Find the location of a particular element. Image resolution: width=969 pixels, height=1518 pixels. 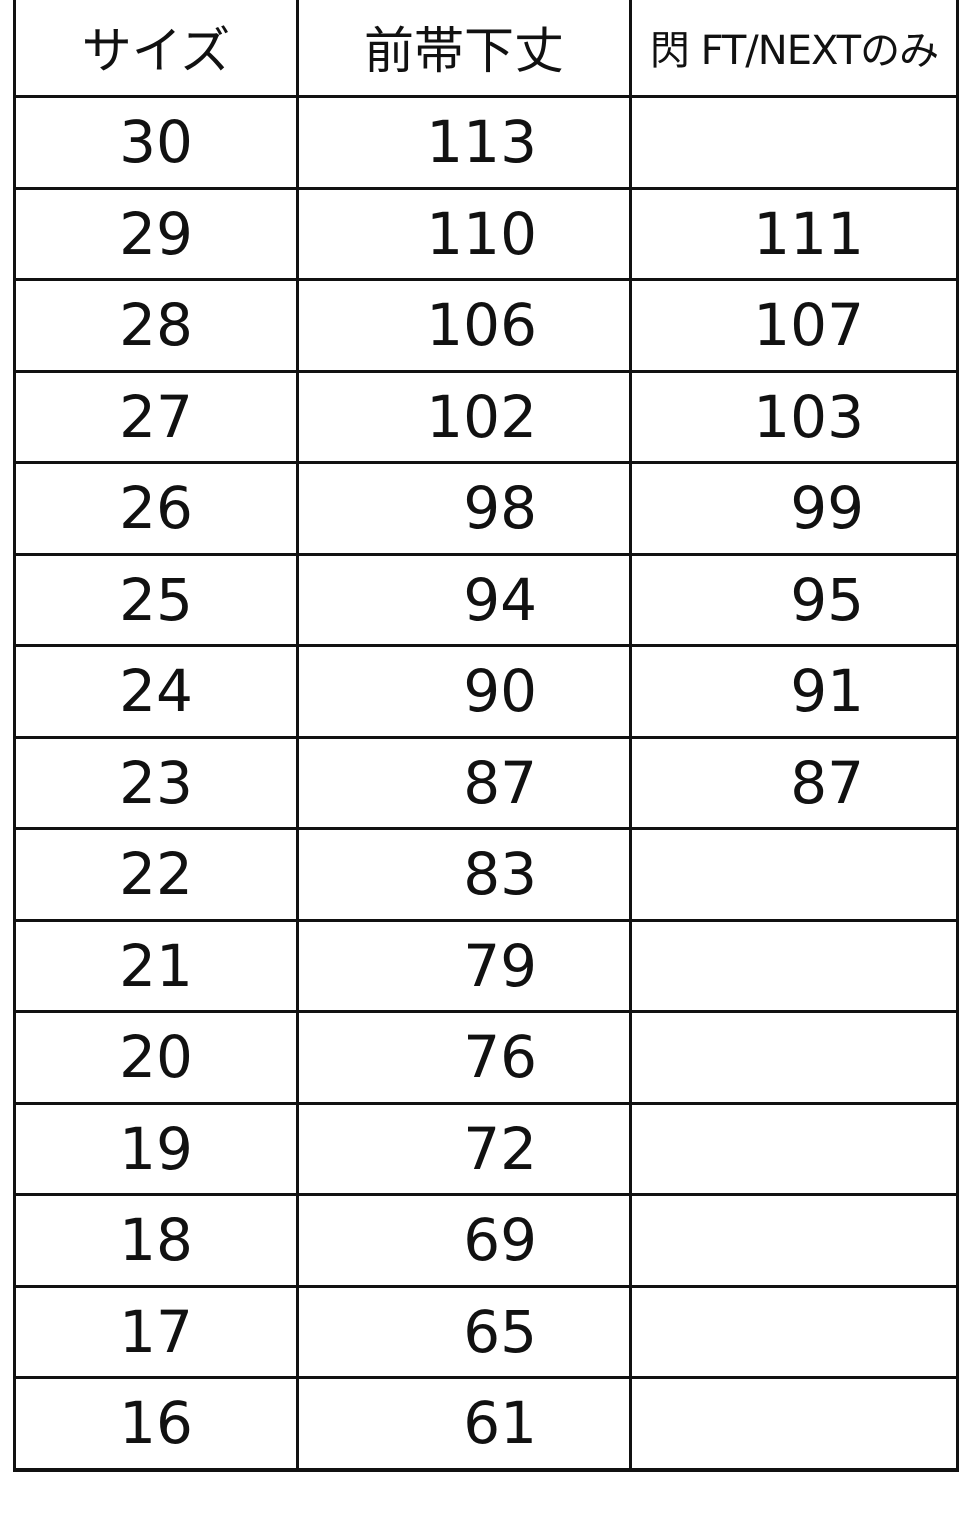

table-row: 20 76 is located at coordinates (486, 1057).